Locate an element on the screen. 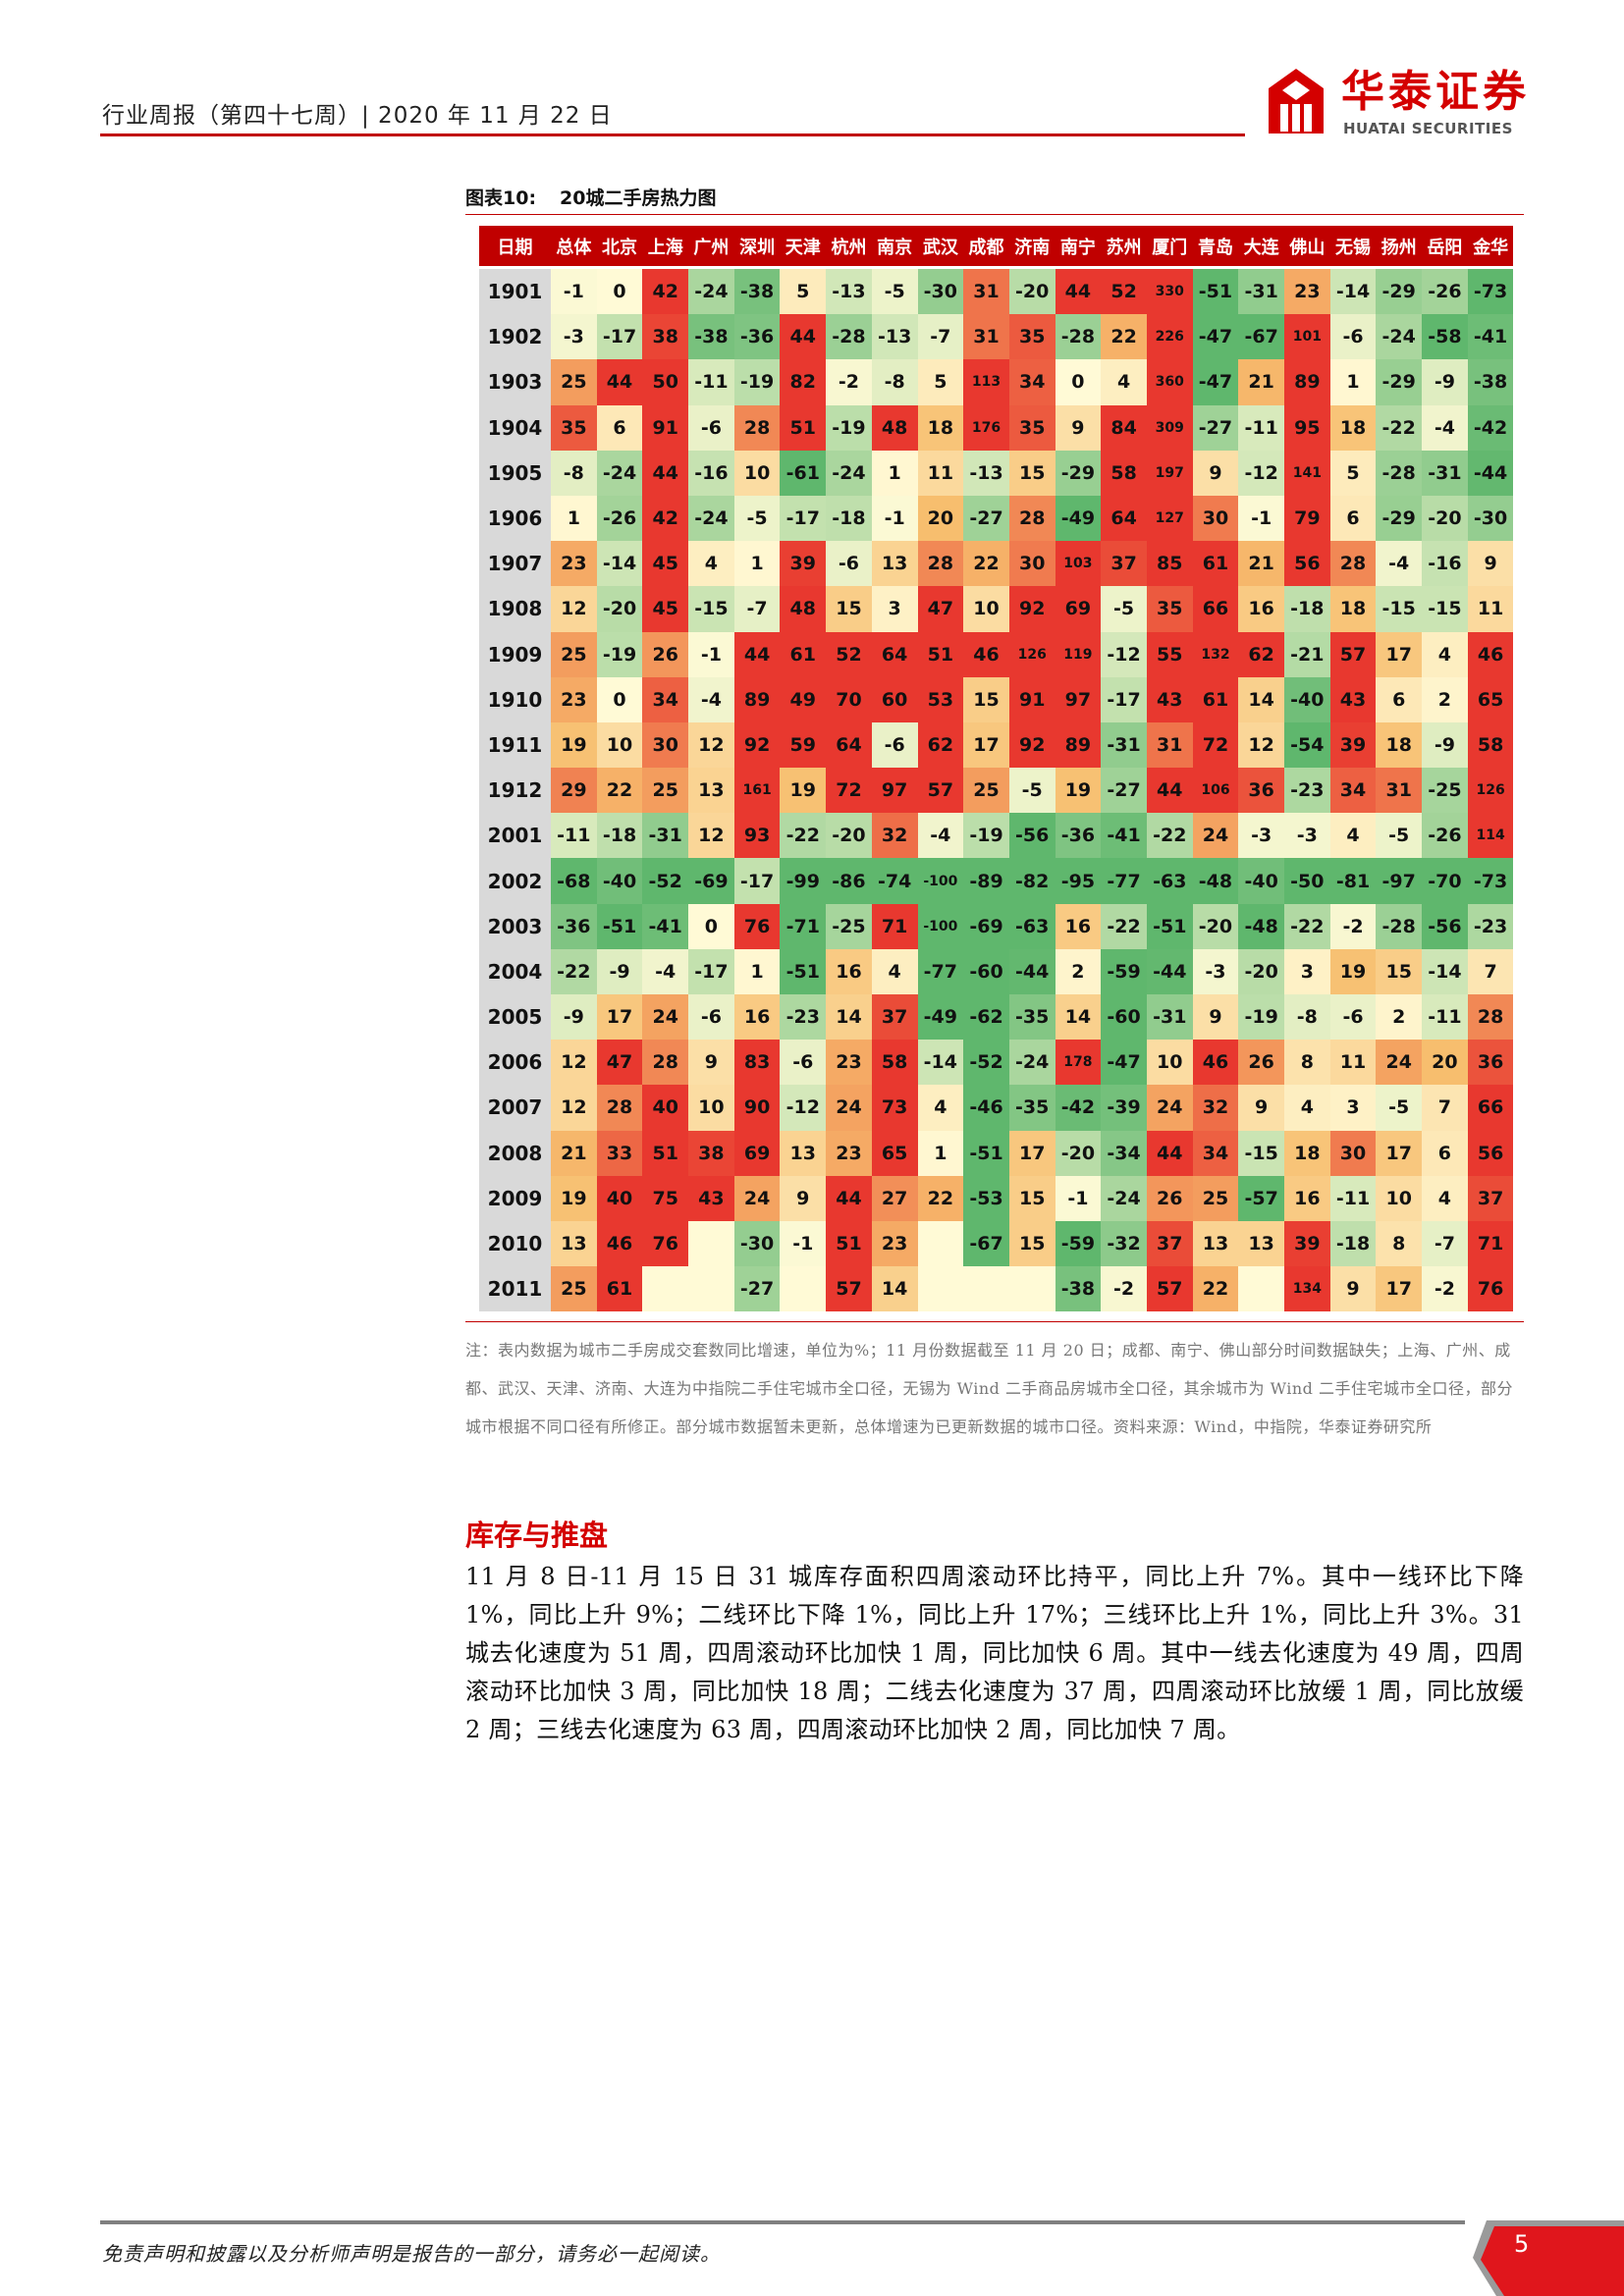 Image resolution: width=1624 pixels, height=2296 pixels. heatmap-cell: 24 is located at coordinates (1169, 1108).